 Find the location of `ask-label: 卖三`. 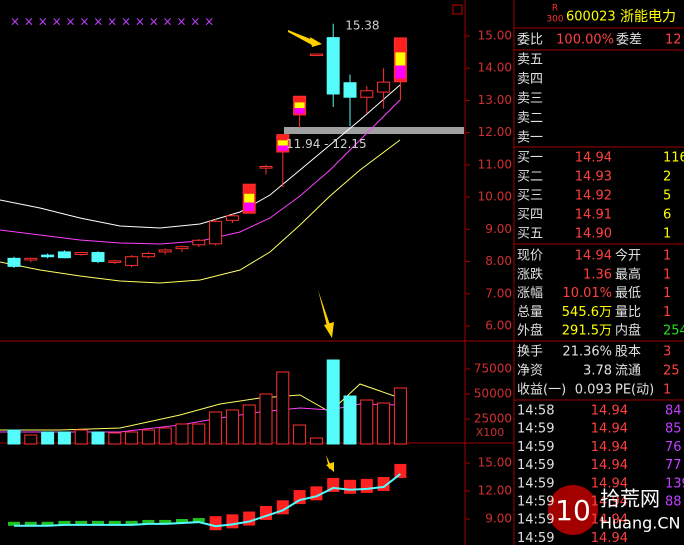

ask-label: 卖三 is located at coordinates (530, 99).